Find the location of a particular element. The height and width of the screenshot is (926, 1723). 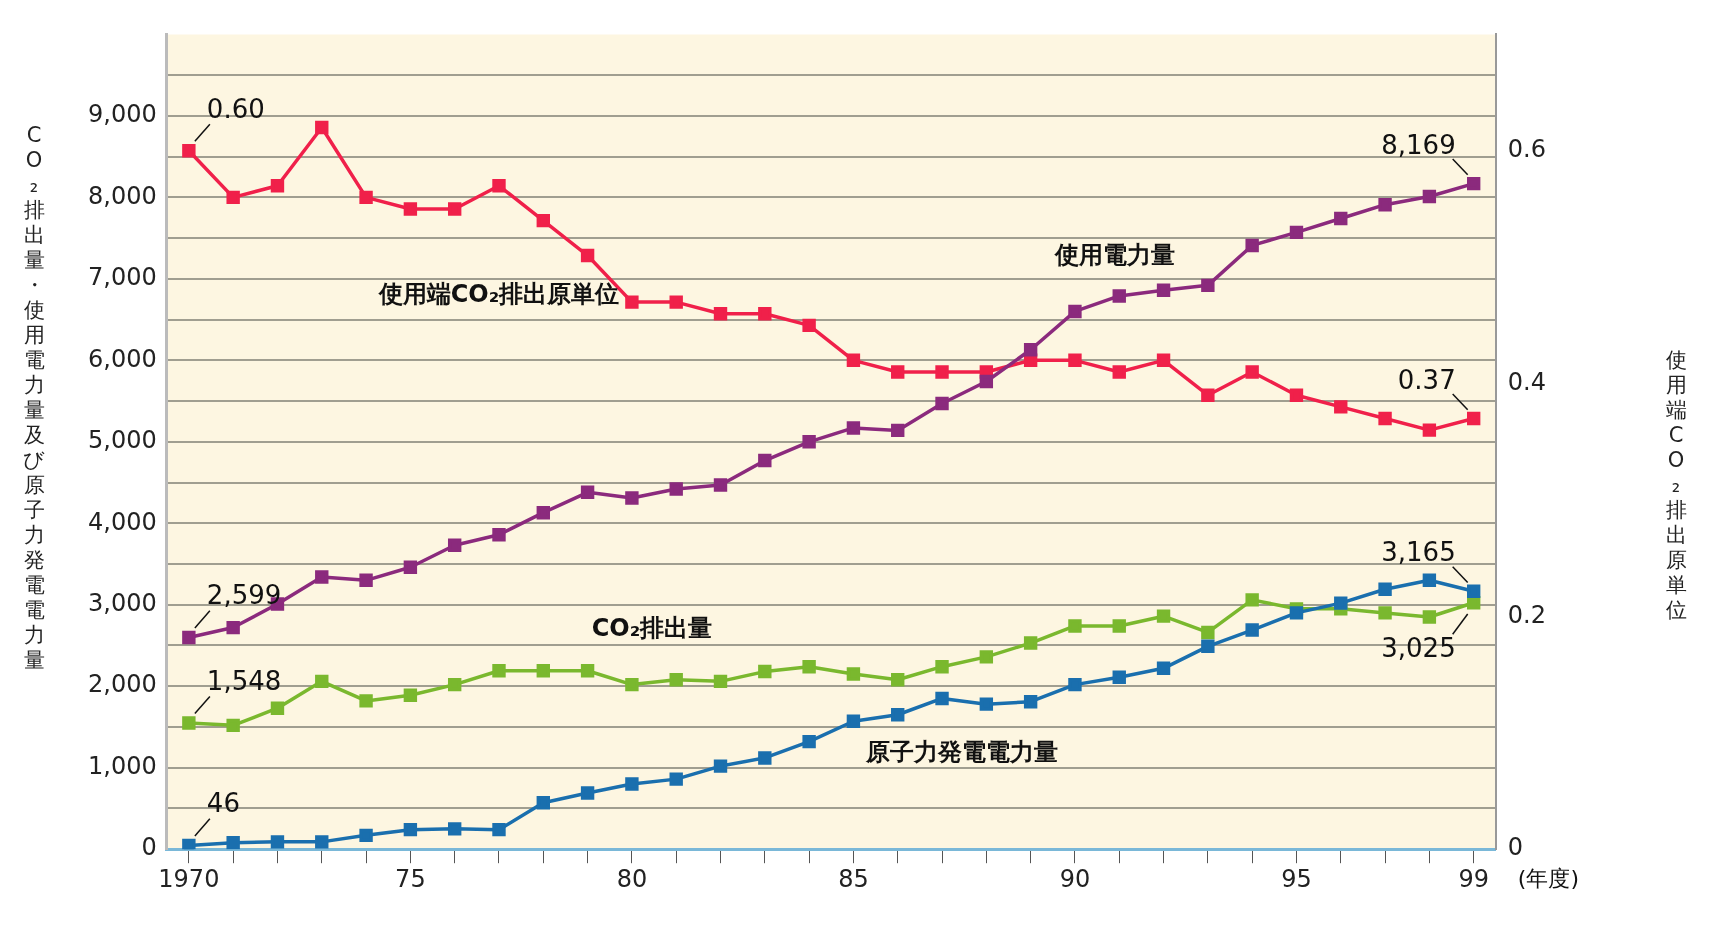

y-tick-label: 0 is located at coordinates (149, 847).